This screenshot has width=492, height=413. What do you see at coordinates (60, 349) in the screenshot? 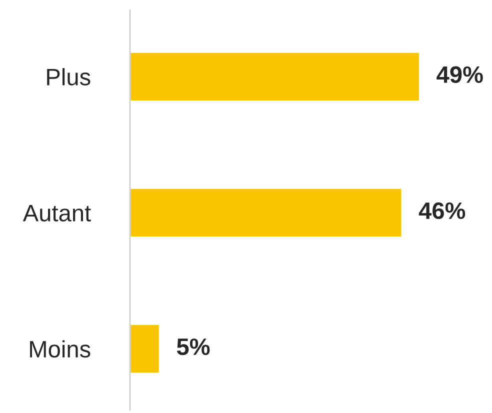
I see `y-tick-label: Moins` at bounding box center [60, 349].